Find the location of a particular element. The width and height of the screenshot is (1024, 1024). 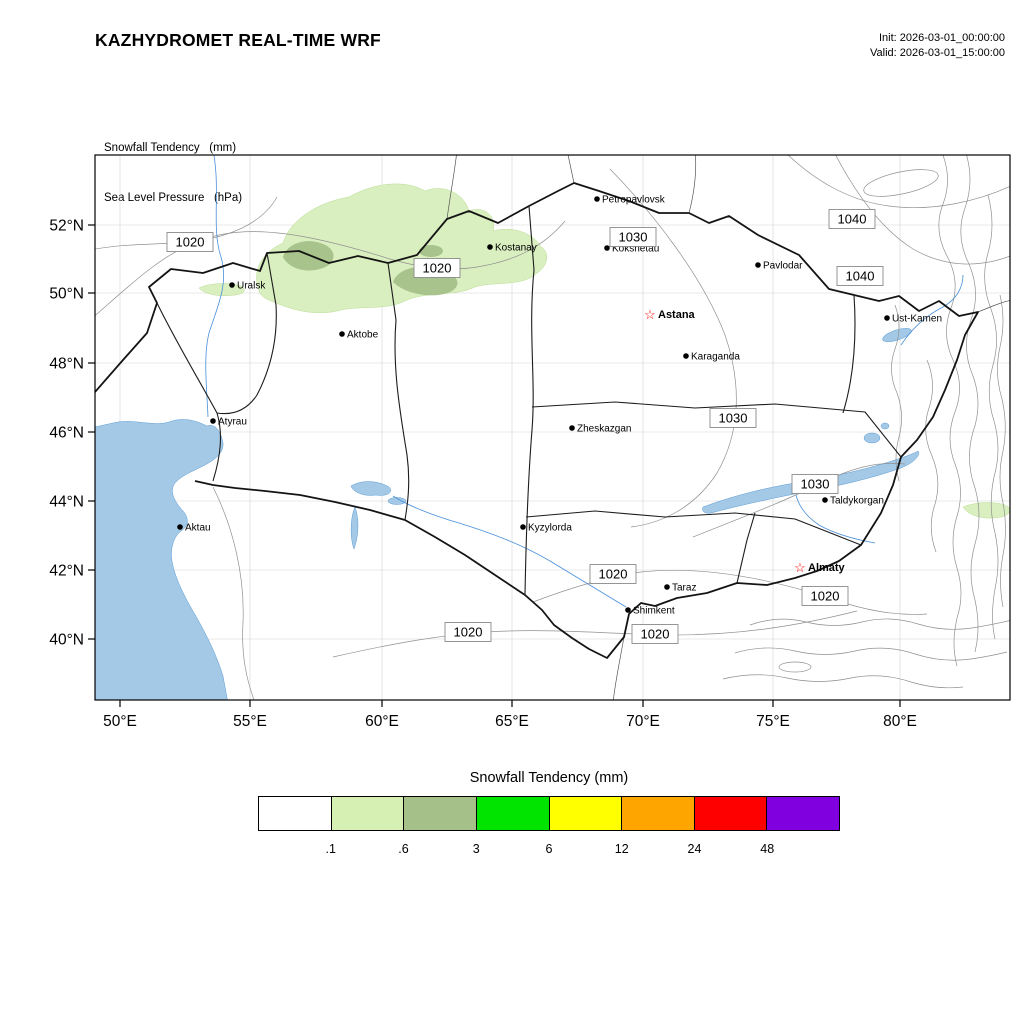

city-label: Karaganda is located at coordinates (715, 357).